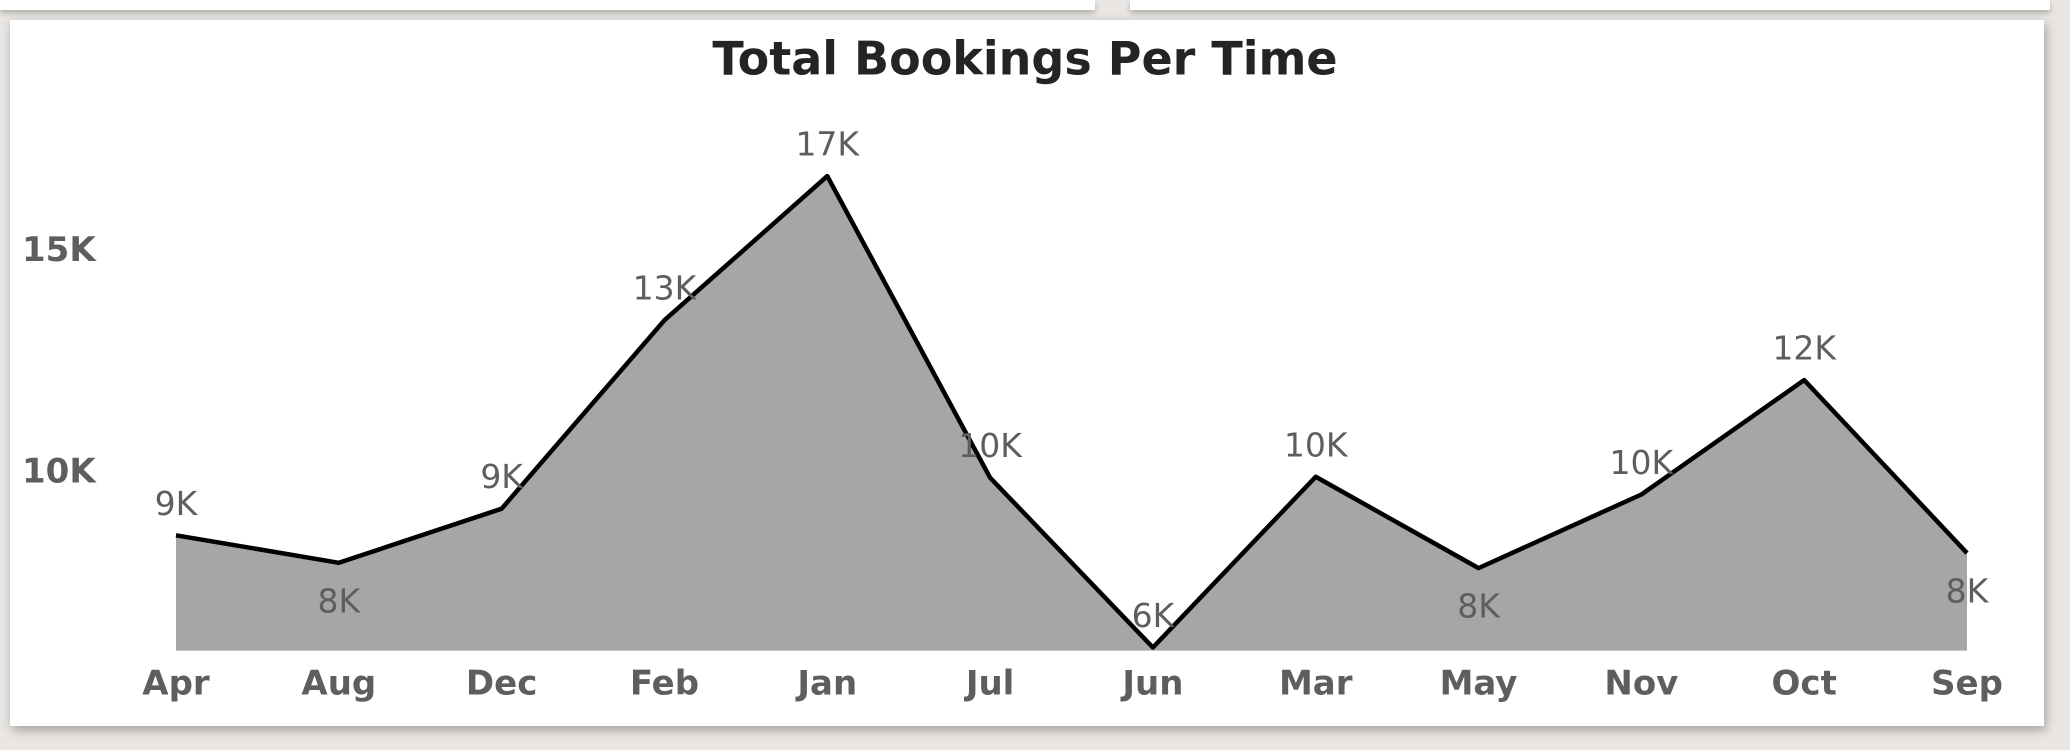  Describe the element at coordinates (1316, 684) in the screenshot. I see `x-tick-label: Mar` at that location.